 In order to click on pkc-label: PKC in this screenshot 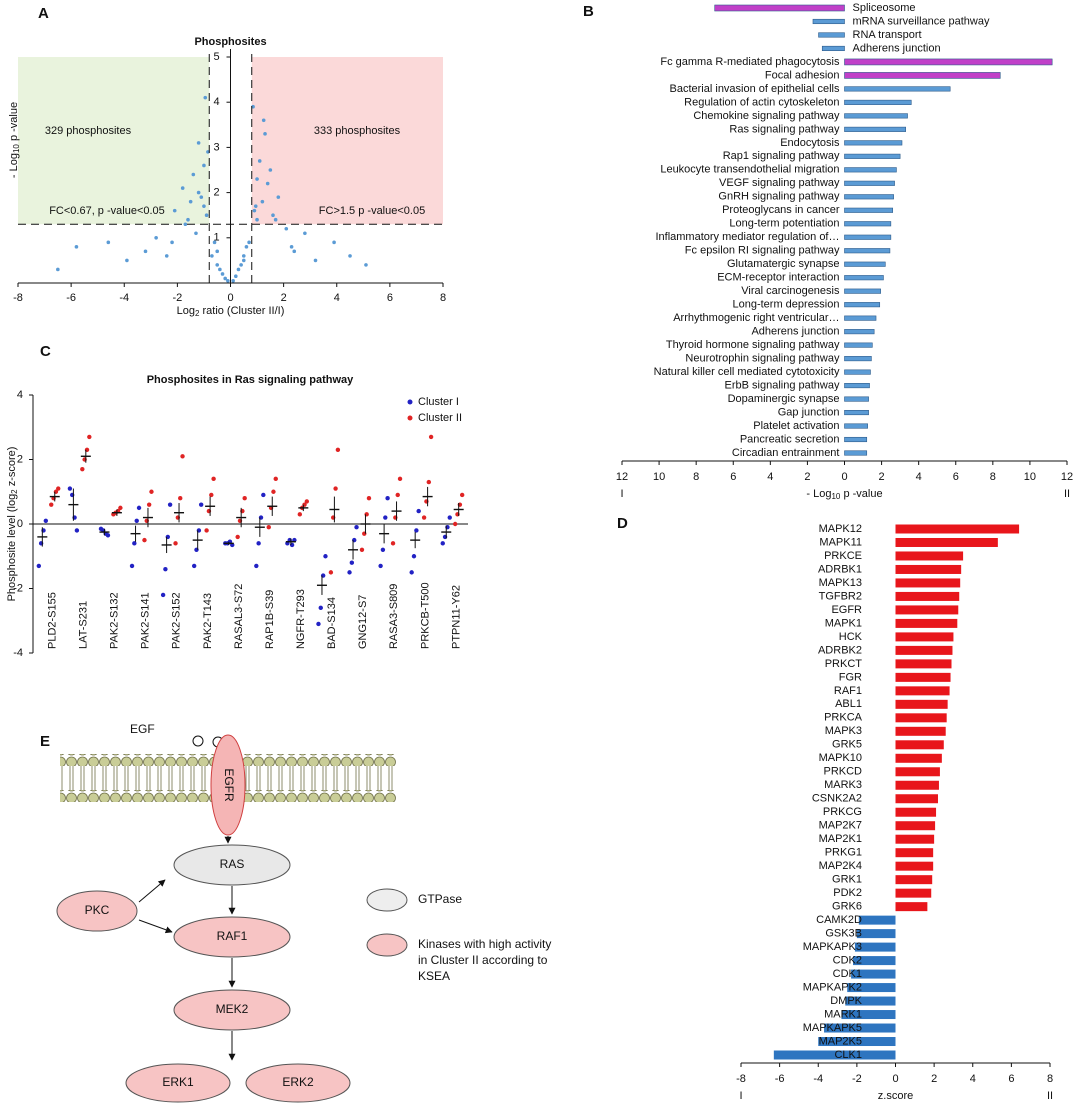, I will do `click(97, 910)`.